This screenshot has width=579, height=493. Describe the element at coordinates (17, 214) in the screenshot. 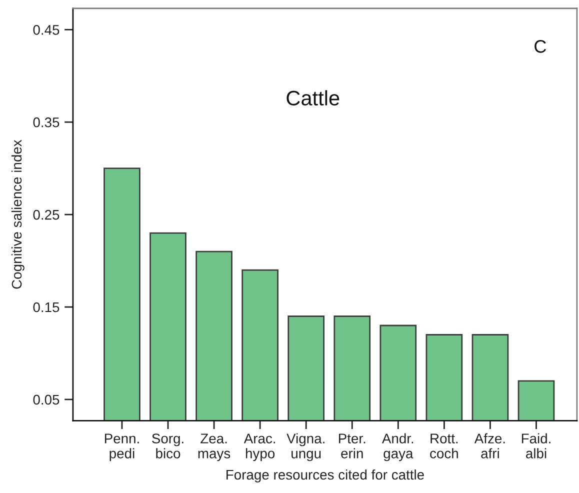

I see `y-axis-title: Cognitive salience index` at that location.